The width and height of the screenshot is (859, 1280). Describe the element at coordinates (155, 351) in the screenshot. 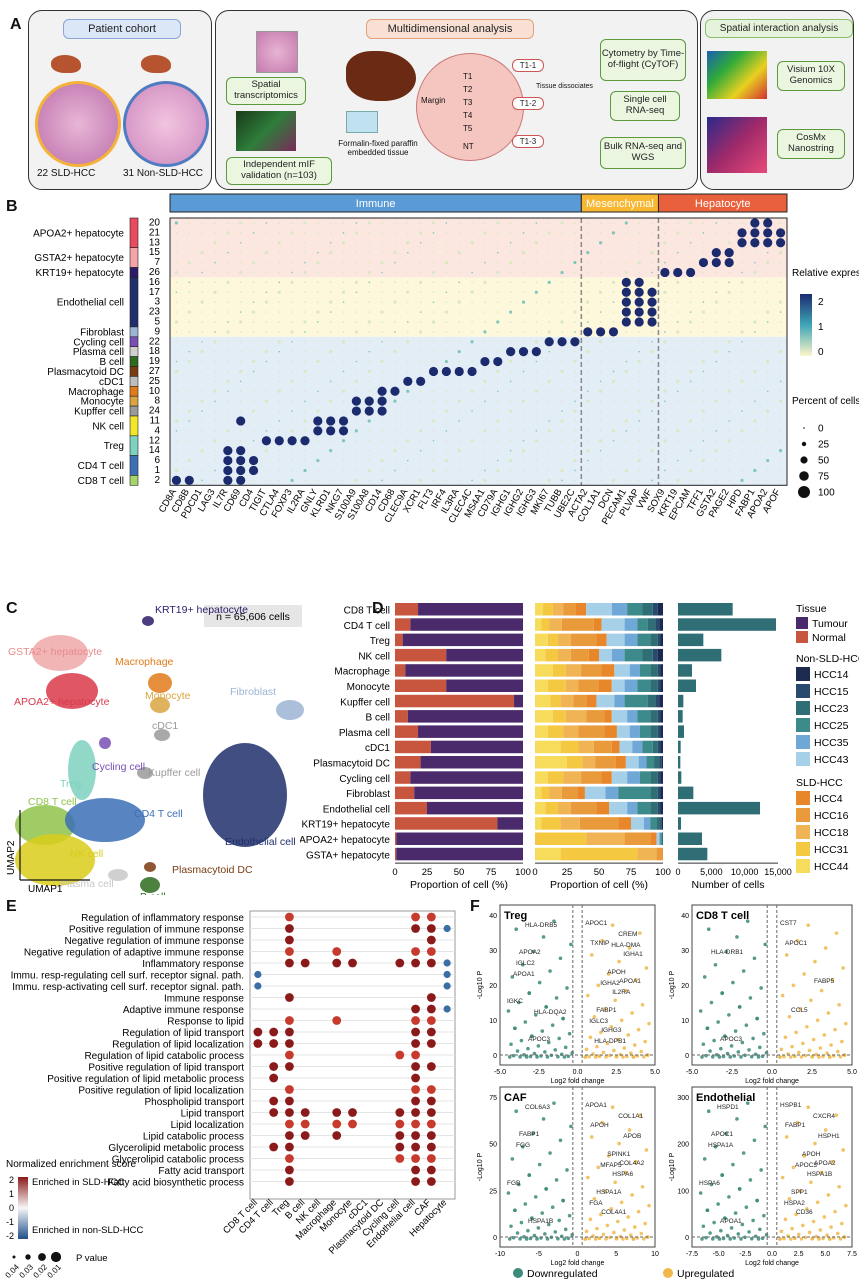

I see `cluster-id: 18` at that location.